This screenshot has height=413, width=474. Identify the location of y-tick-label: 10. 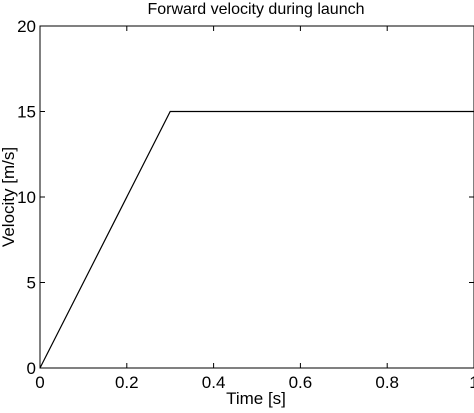
(26, 197).